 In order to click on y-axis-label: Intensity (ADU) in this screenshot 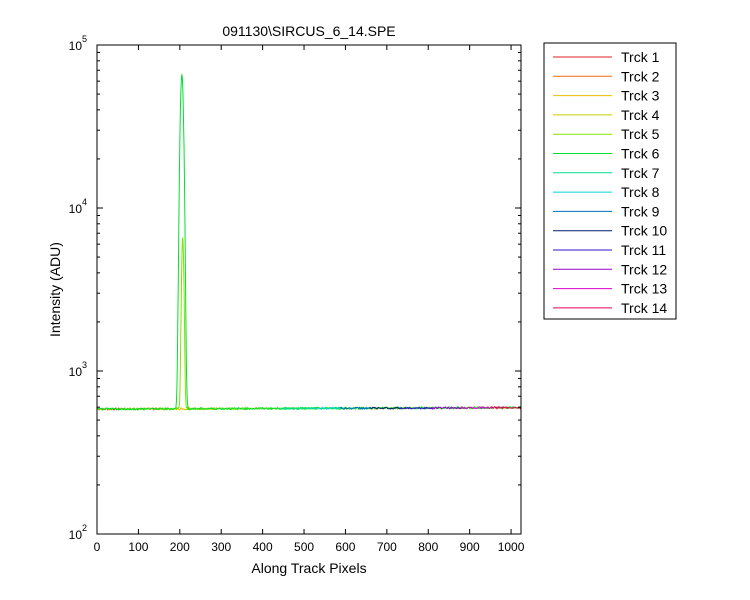, I will do `click(55, 289)`.